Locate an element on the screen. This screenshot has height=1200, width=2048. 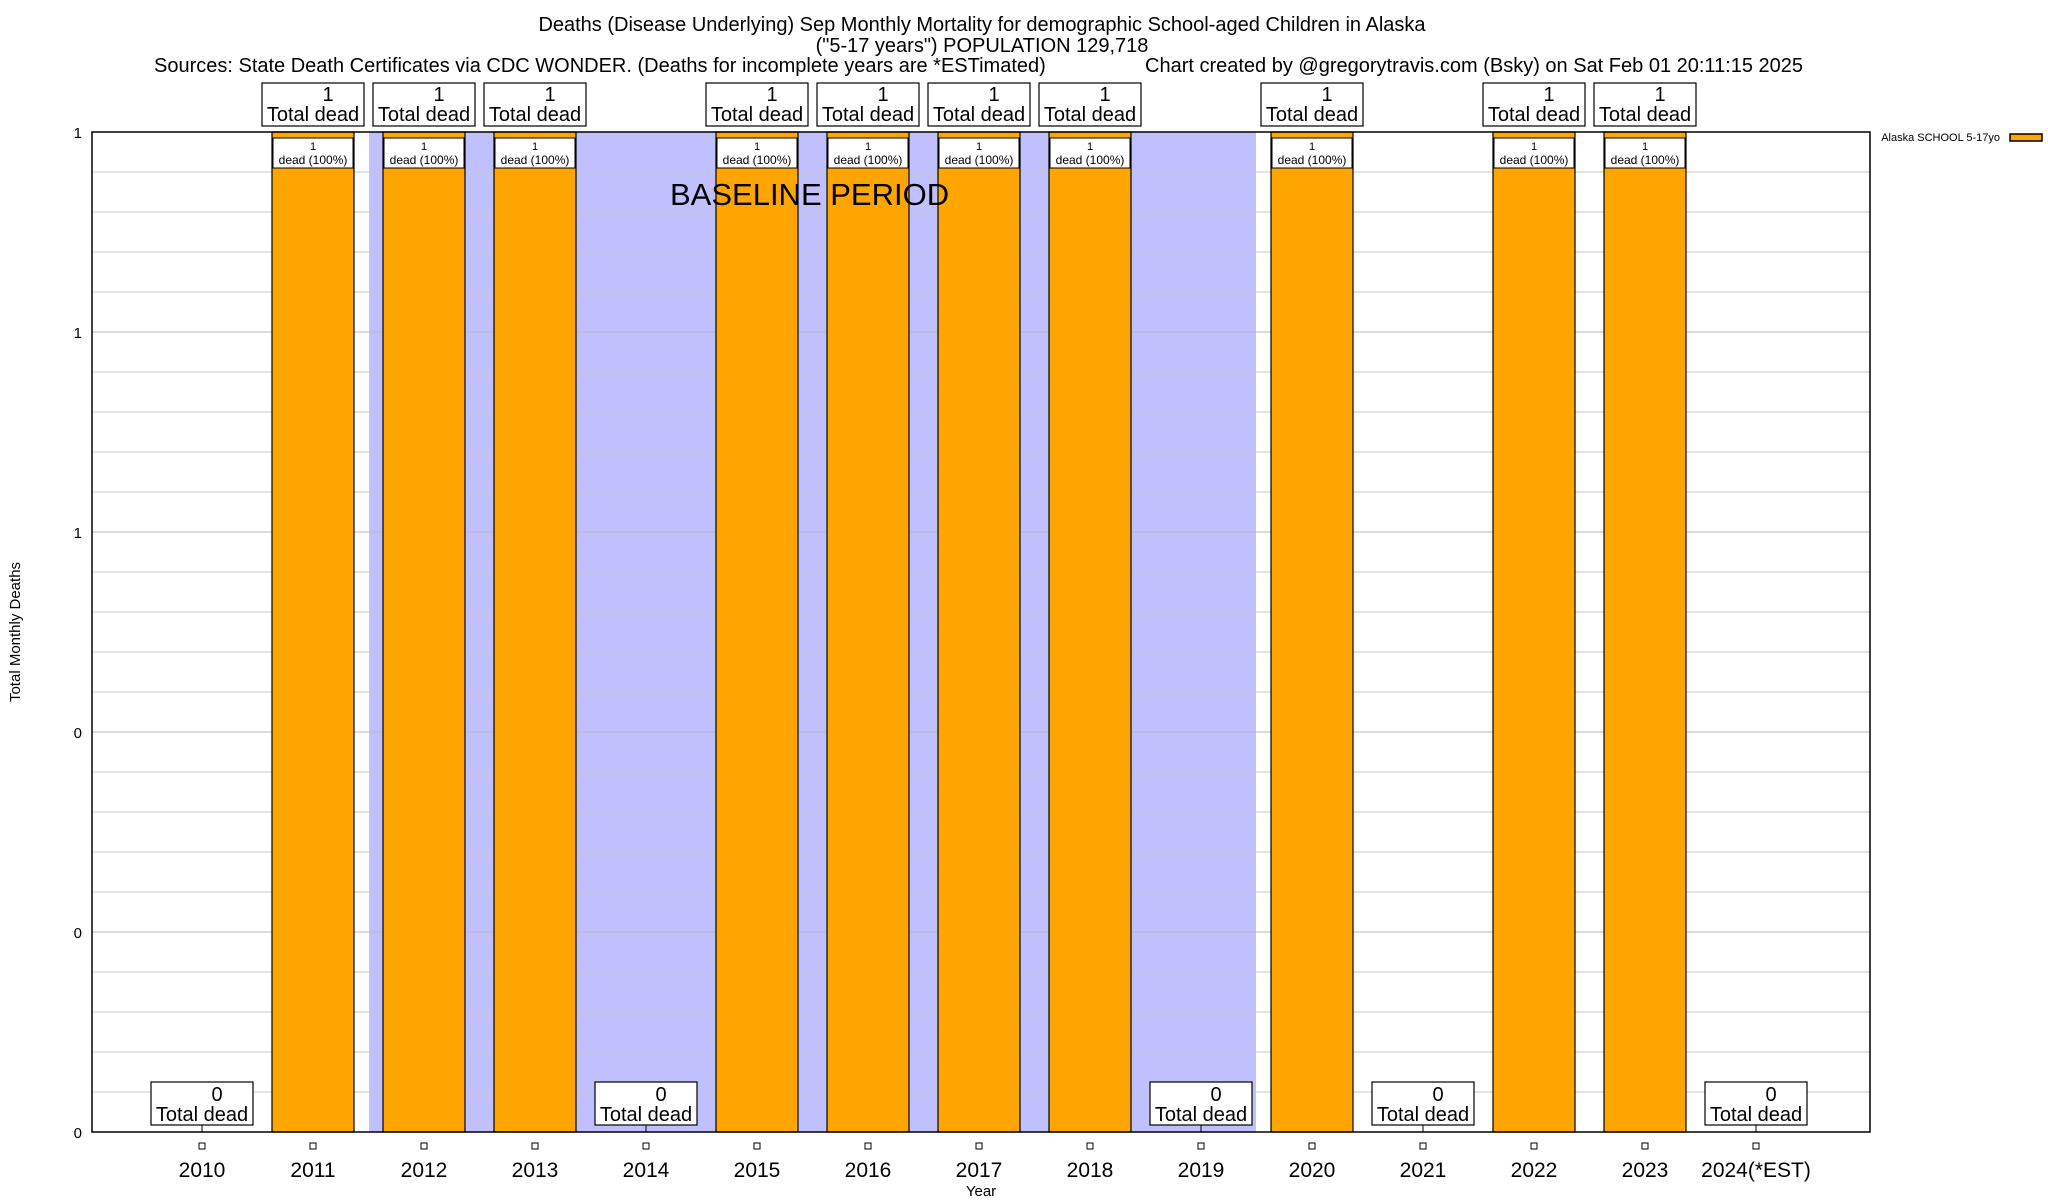
x-tick-label: 2021 is located at coordinates (1423, 1170).